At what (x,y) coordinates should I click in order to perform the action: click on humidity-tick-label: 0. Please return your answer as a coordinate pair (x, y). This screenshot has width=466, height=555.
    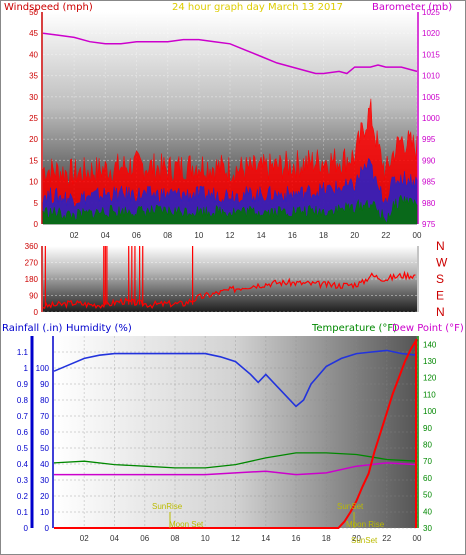
    Looking at the image, I should click on (47, 528).